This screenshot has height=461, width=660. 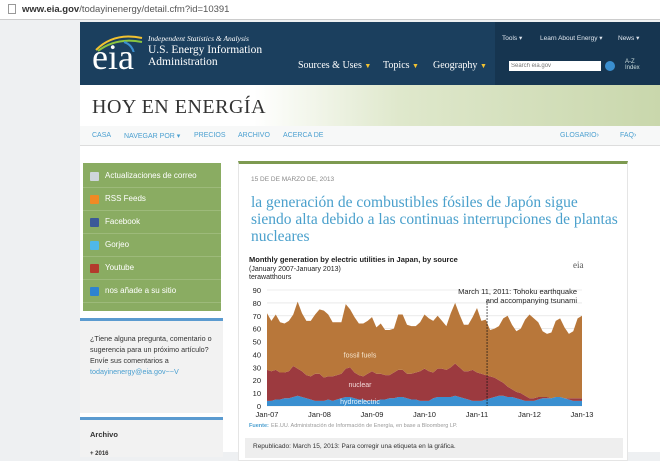 I want to click on area-fossil-fuels, so click(x=424, y=350).